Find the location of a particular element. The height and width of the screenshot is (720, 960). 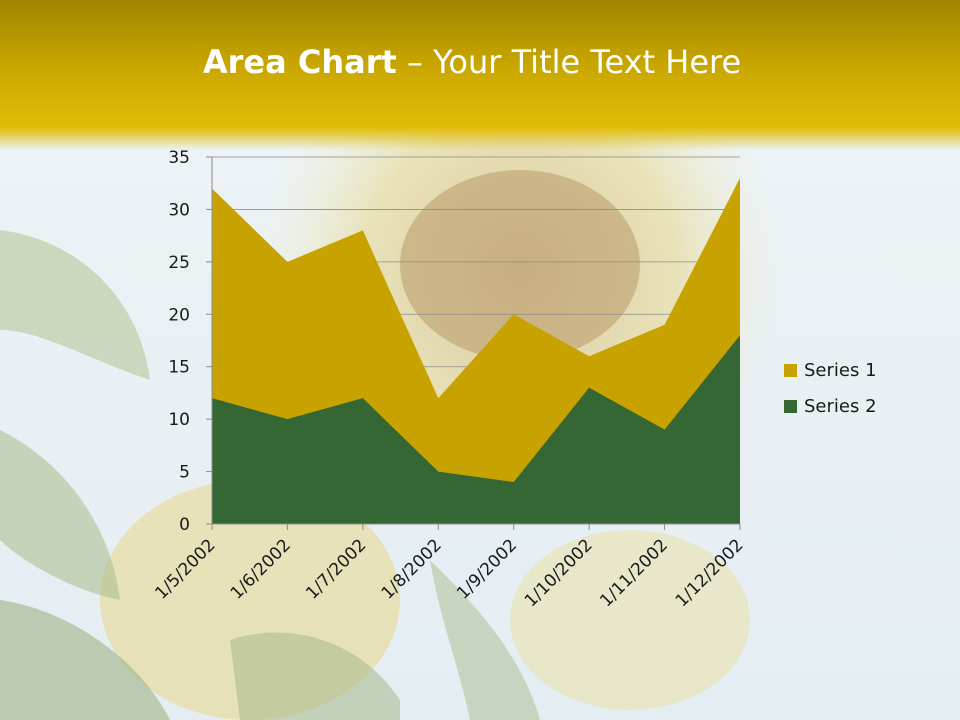

y-tick-label-10: 10 is located at coordinates (179, 420).